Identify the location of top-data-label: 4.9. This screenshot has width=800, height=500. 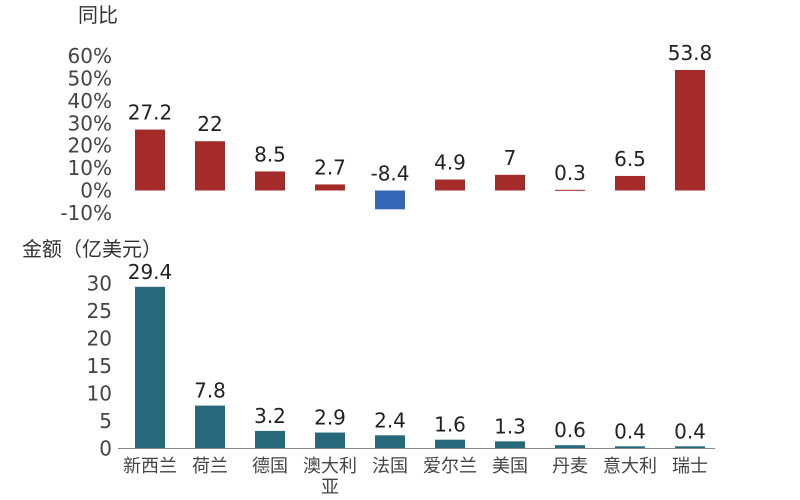
(450, 163).